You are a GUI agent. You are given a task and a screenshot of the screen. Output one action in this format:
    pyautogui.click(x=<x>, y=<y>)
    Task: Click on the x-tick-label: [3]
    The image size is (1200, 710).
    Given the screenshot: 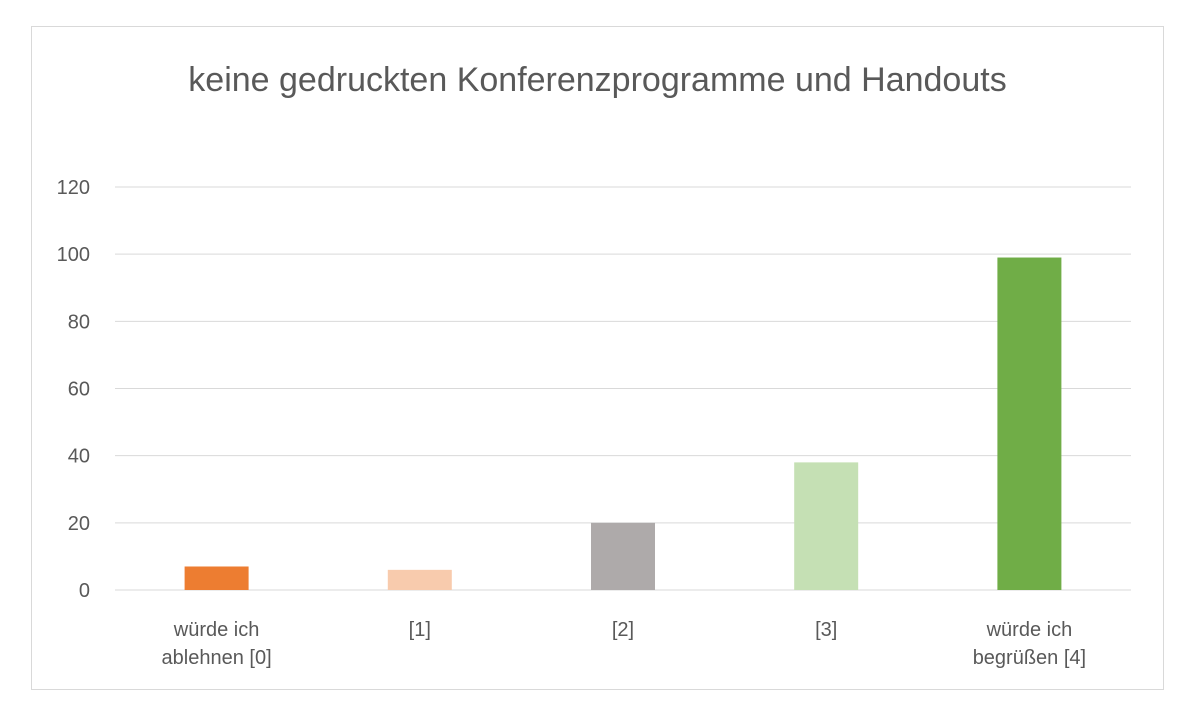 What is the action you would take?
    pyautogui.click(x=826, y=630)
    